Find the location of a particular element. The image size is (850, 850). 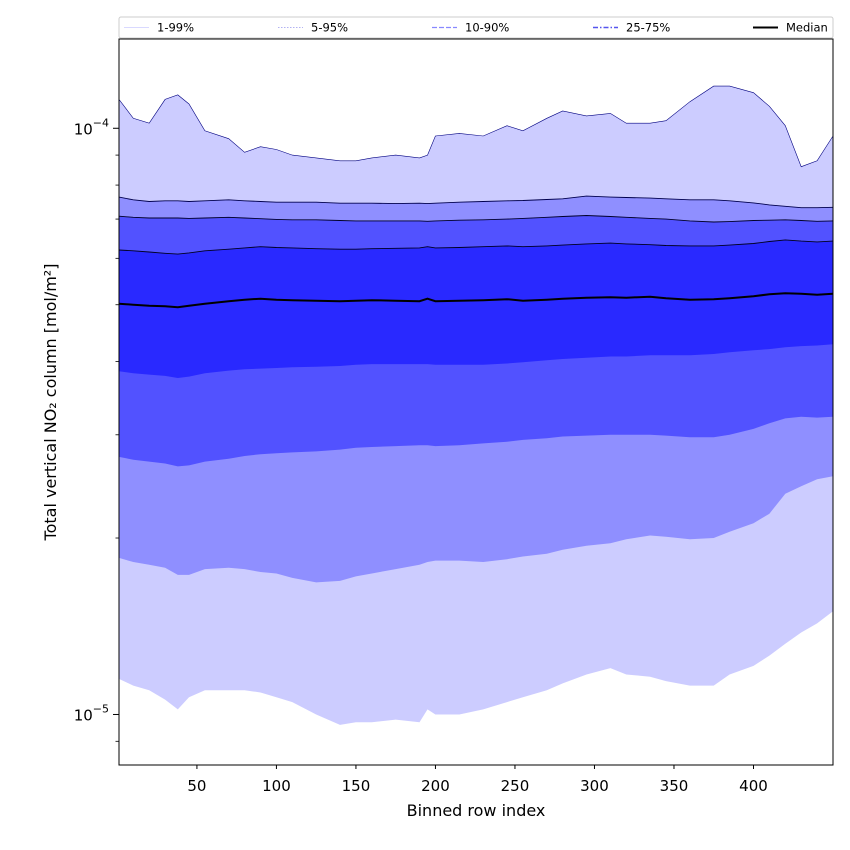

y-tick-label: 10⁻⁴ is located at coordinates (91, 127).